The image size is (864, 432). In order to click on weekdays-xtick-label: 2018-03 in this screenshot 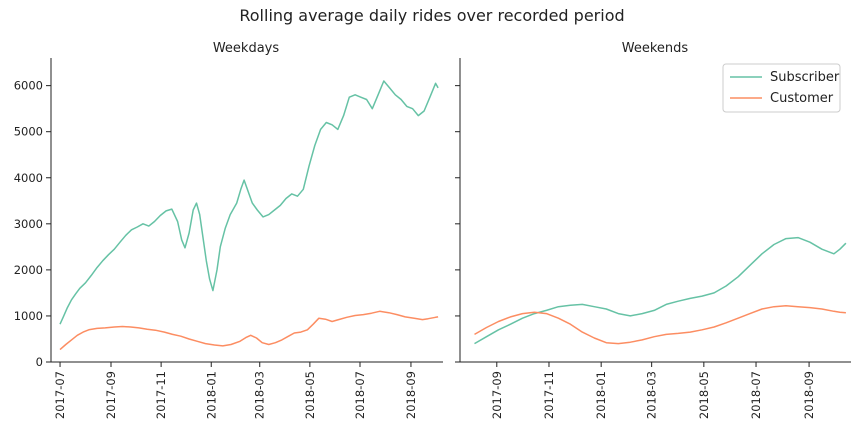, I will do `click(260, 395)`.